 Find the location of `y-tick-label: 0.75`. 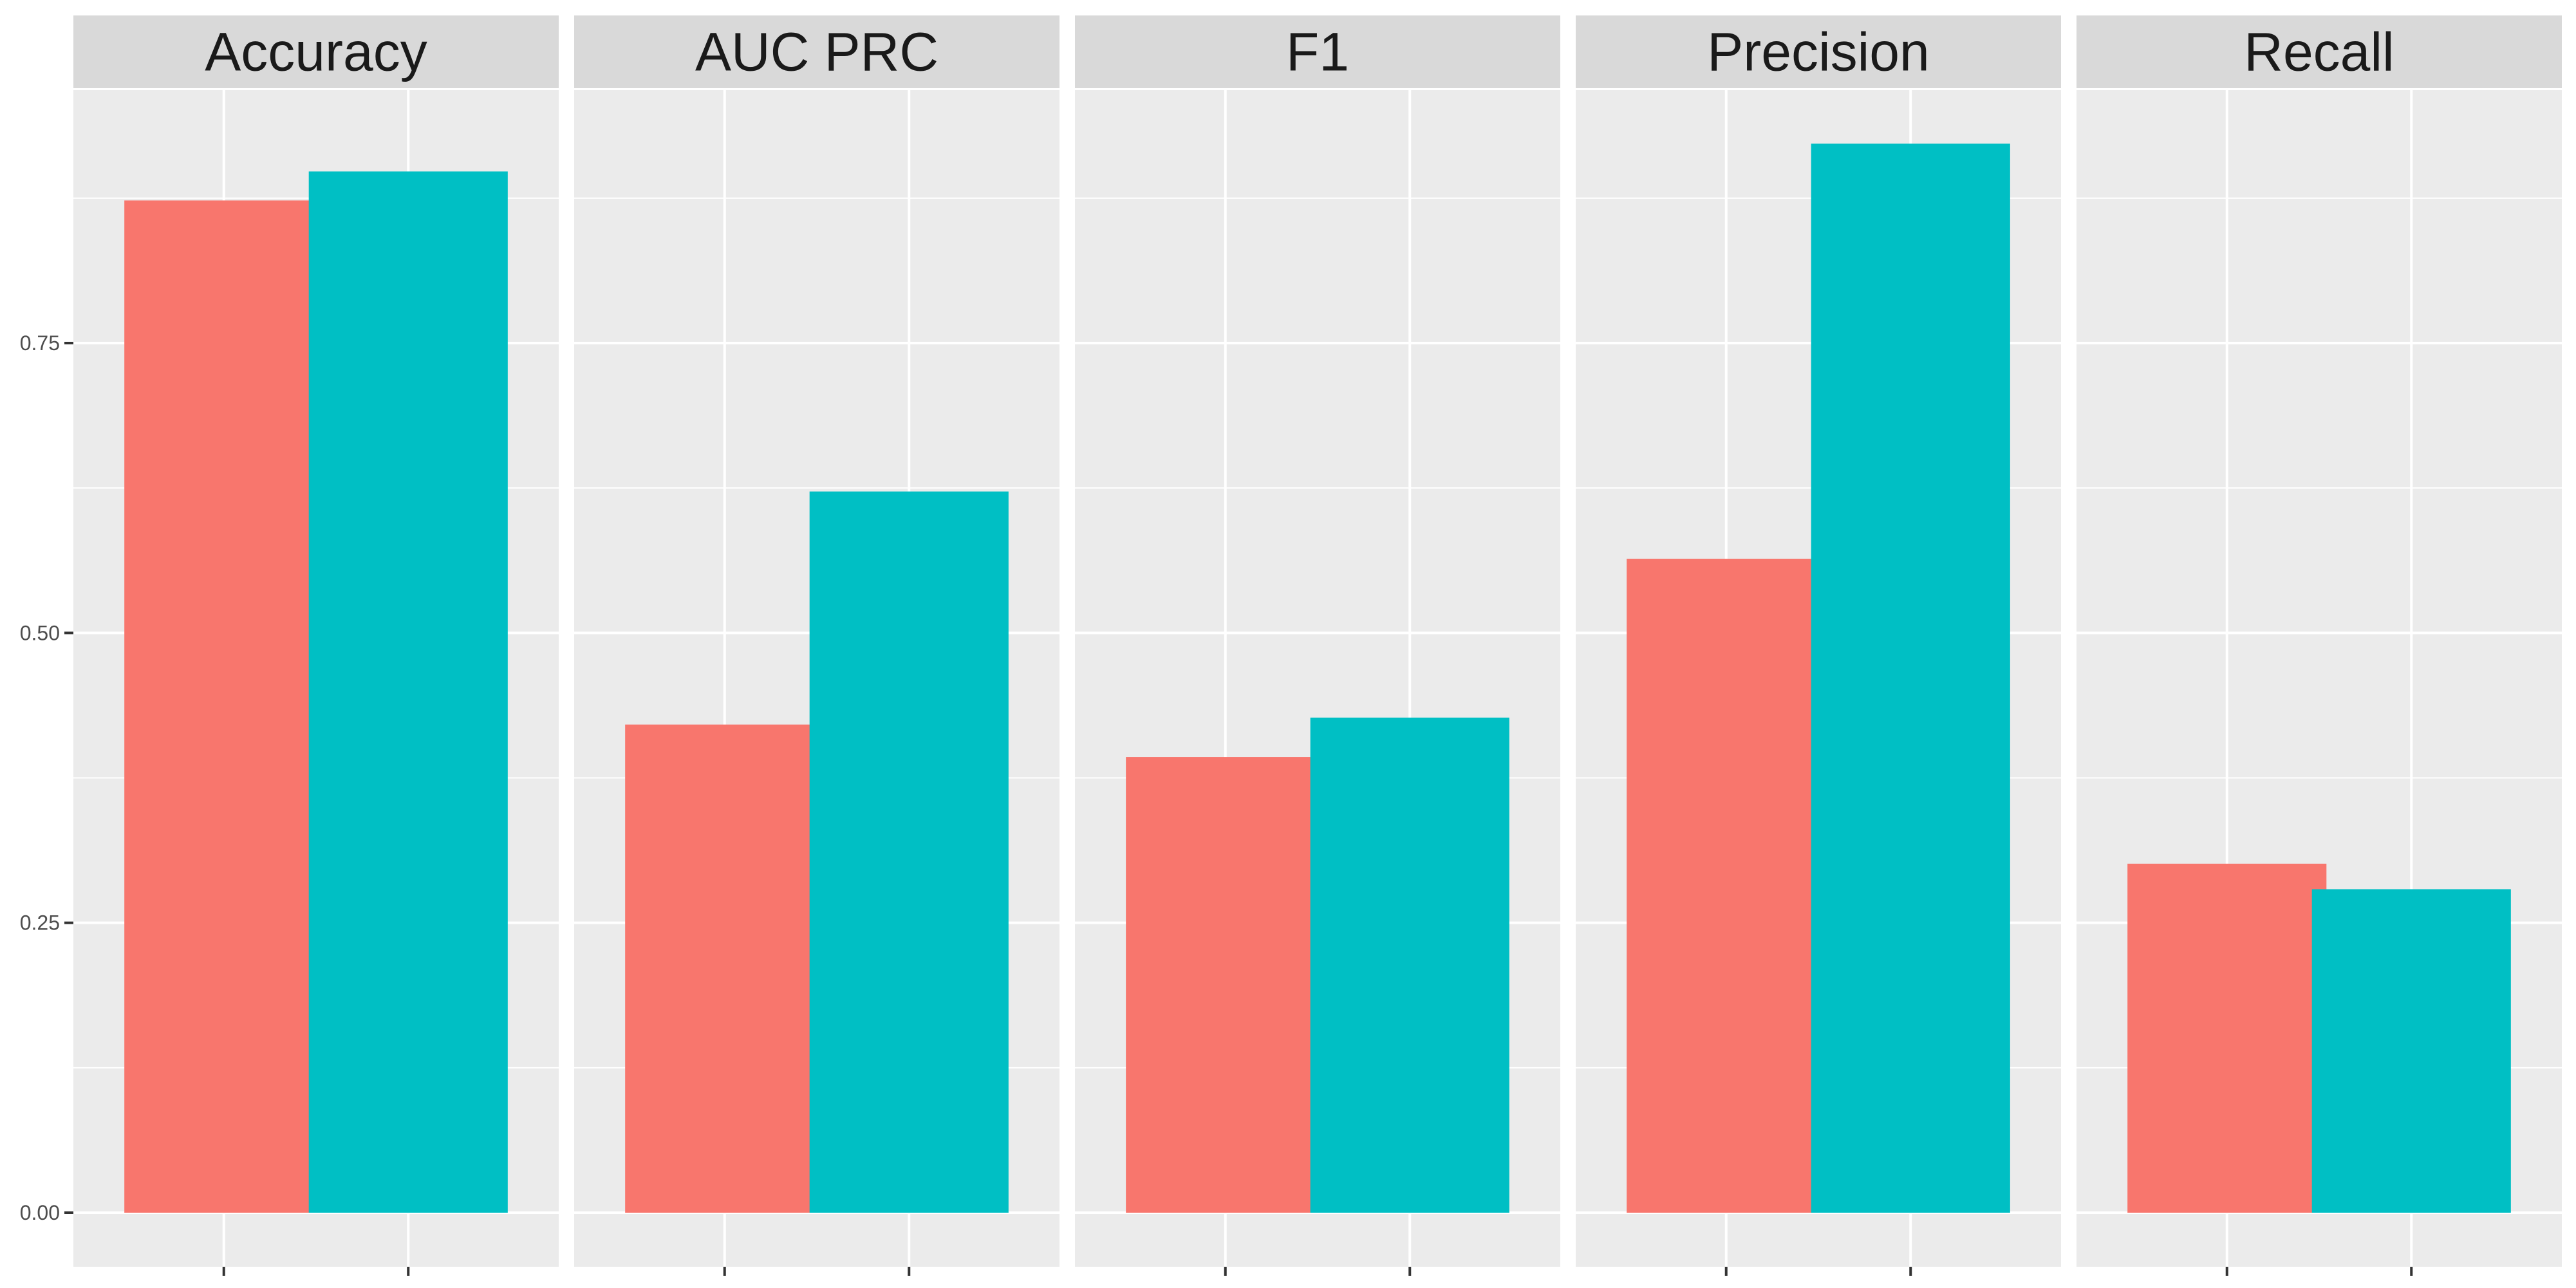

y-tick-label: 0.75 is located at coordinates (40, 343).